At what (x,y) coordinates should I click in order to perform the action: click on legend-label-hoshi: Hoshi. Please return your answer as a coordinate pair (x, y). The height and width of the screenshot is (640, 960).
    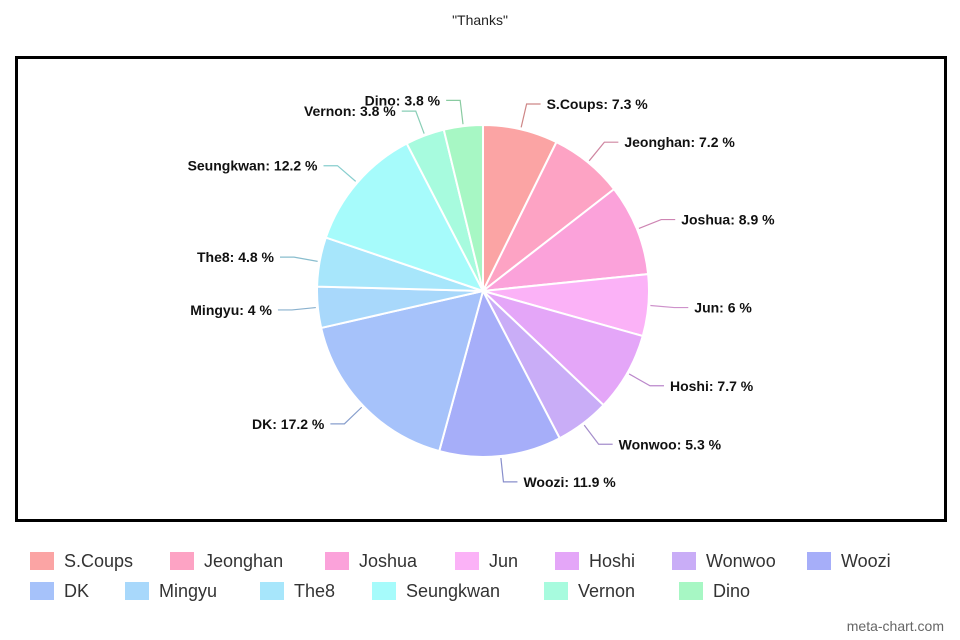
    Looking at the image, I should click on (612, 560).